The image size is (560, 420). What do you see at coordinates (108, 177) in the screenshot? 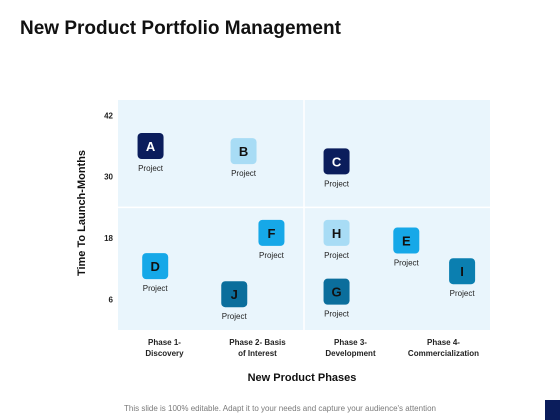
I see `y-tick-label: 30` at bounding box center [108, 177].